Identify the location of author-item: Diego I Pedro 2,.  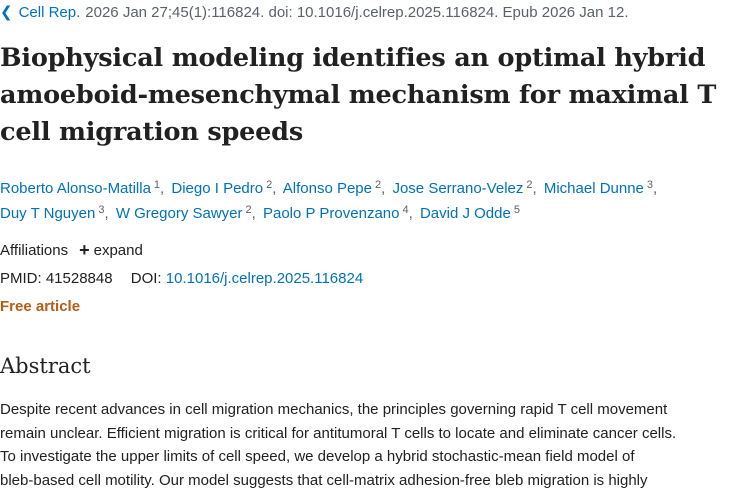
(224, 188).